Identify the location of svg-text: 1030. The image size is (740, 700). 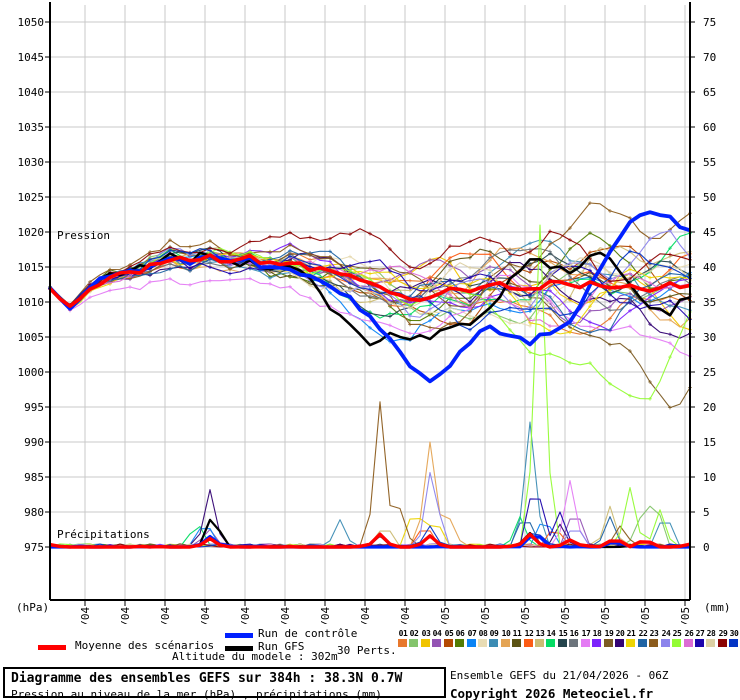
(31, 162).